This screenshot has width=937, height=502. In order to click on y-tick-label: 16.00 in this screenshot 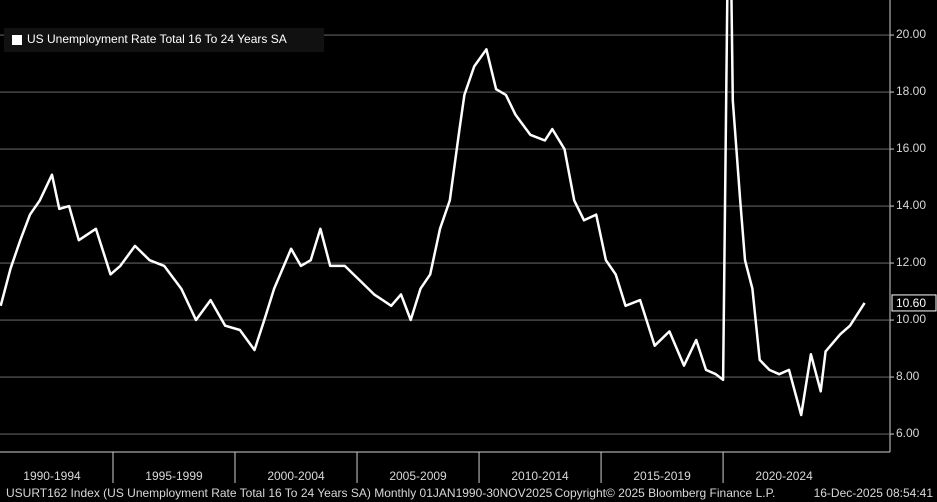, I will do `click(911, 148)`.